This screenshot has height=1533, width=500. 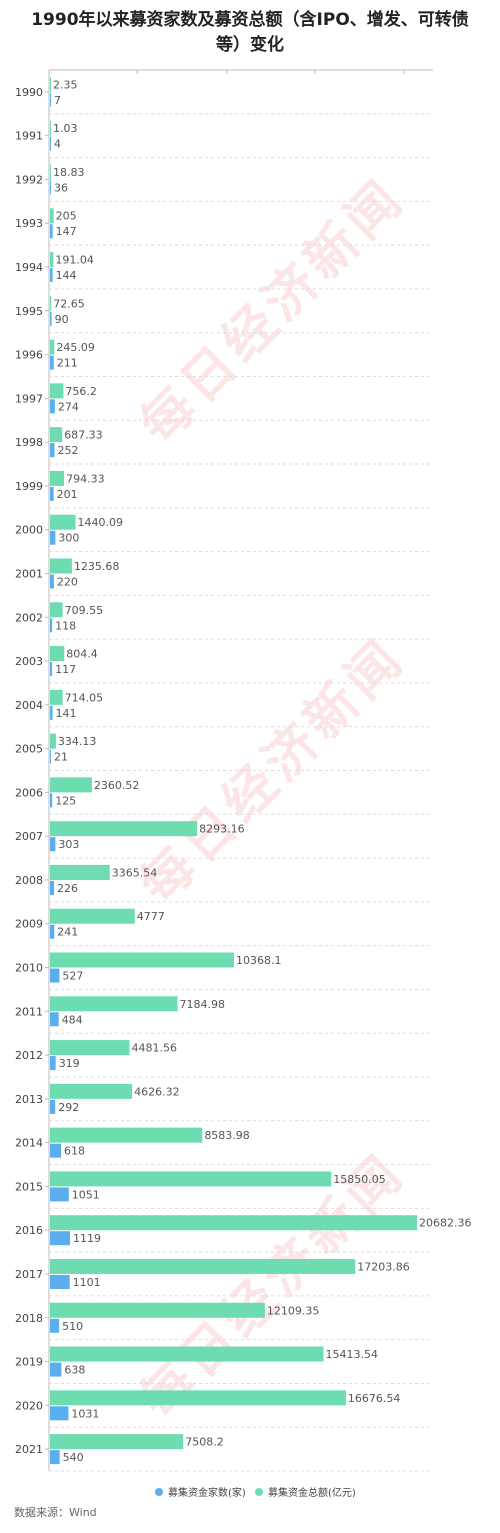 What do you see at coordinates (75, 347) in the screenshot?
I see `data-label-amount: 245.09` at bounding box center [75, 347].